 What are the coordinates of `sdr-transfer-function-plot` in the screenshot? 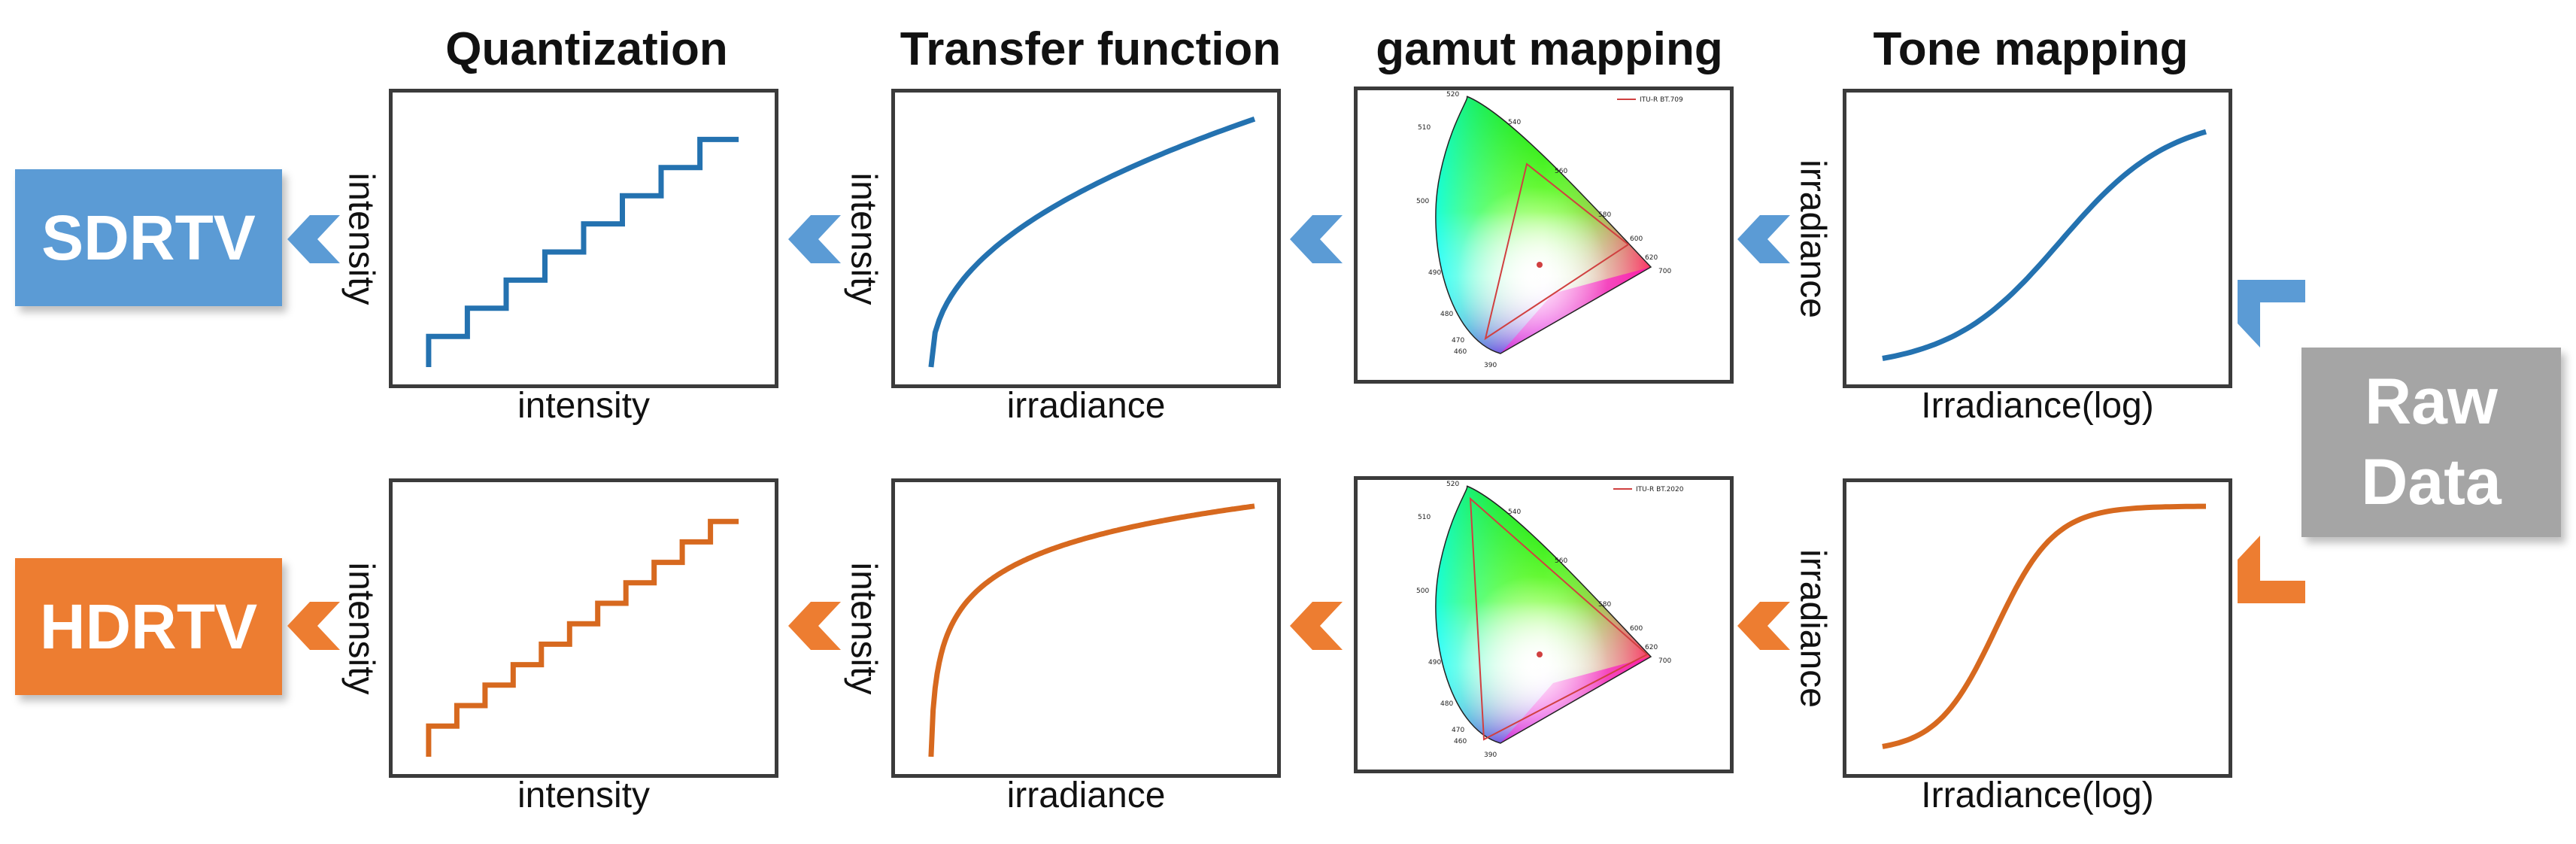 It's located at (1086, 238).